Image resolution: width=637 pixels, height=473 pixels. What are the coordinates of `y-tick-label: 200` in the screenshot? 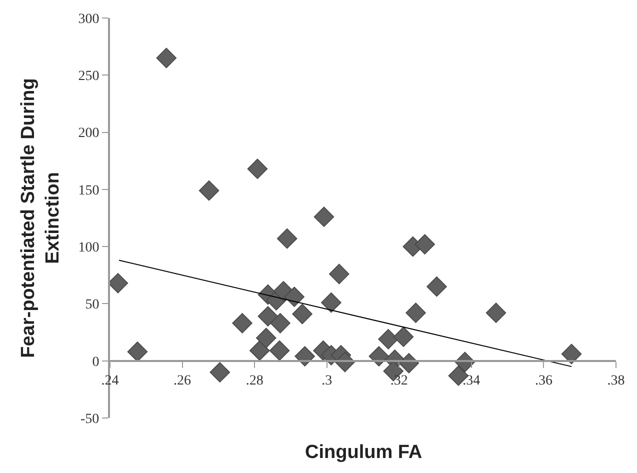 It's located at (89, 134).